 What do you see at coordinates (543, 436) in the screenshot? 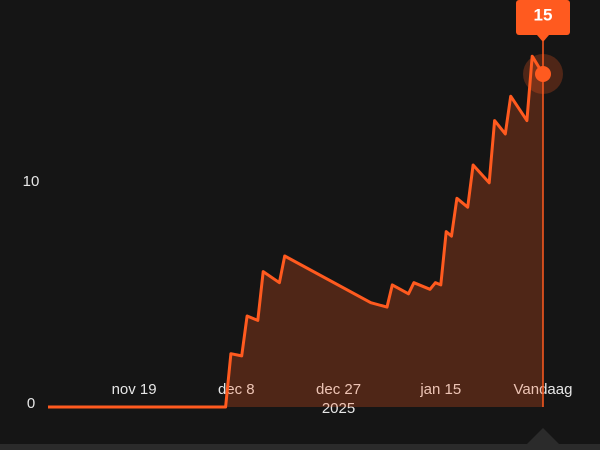
I see `range-slider-handle` at bounding box center [543, 436].